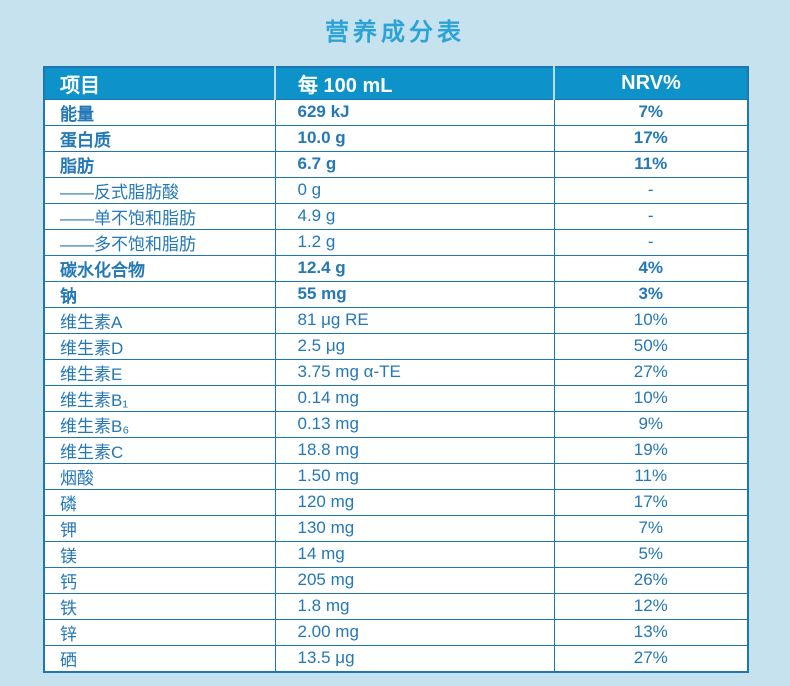  I want to click on item-cell: 锌, so click(159, 632).